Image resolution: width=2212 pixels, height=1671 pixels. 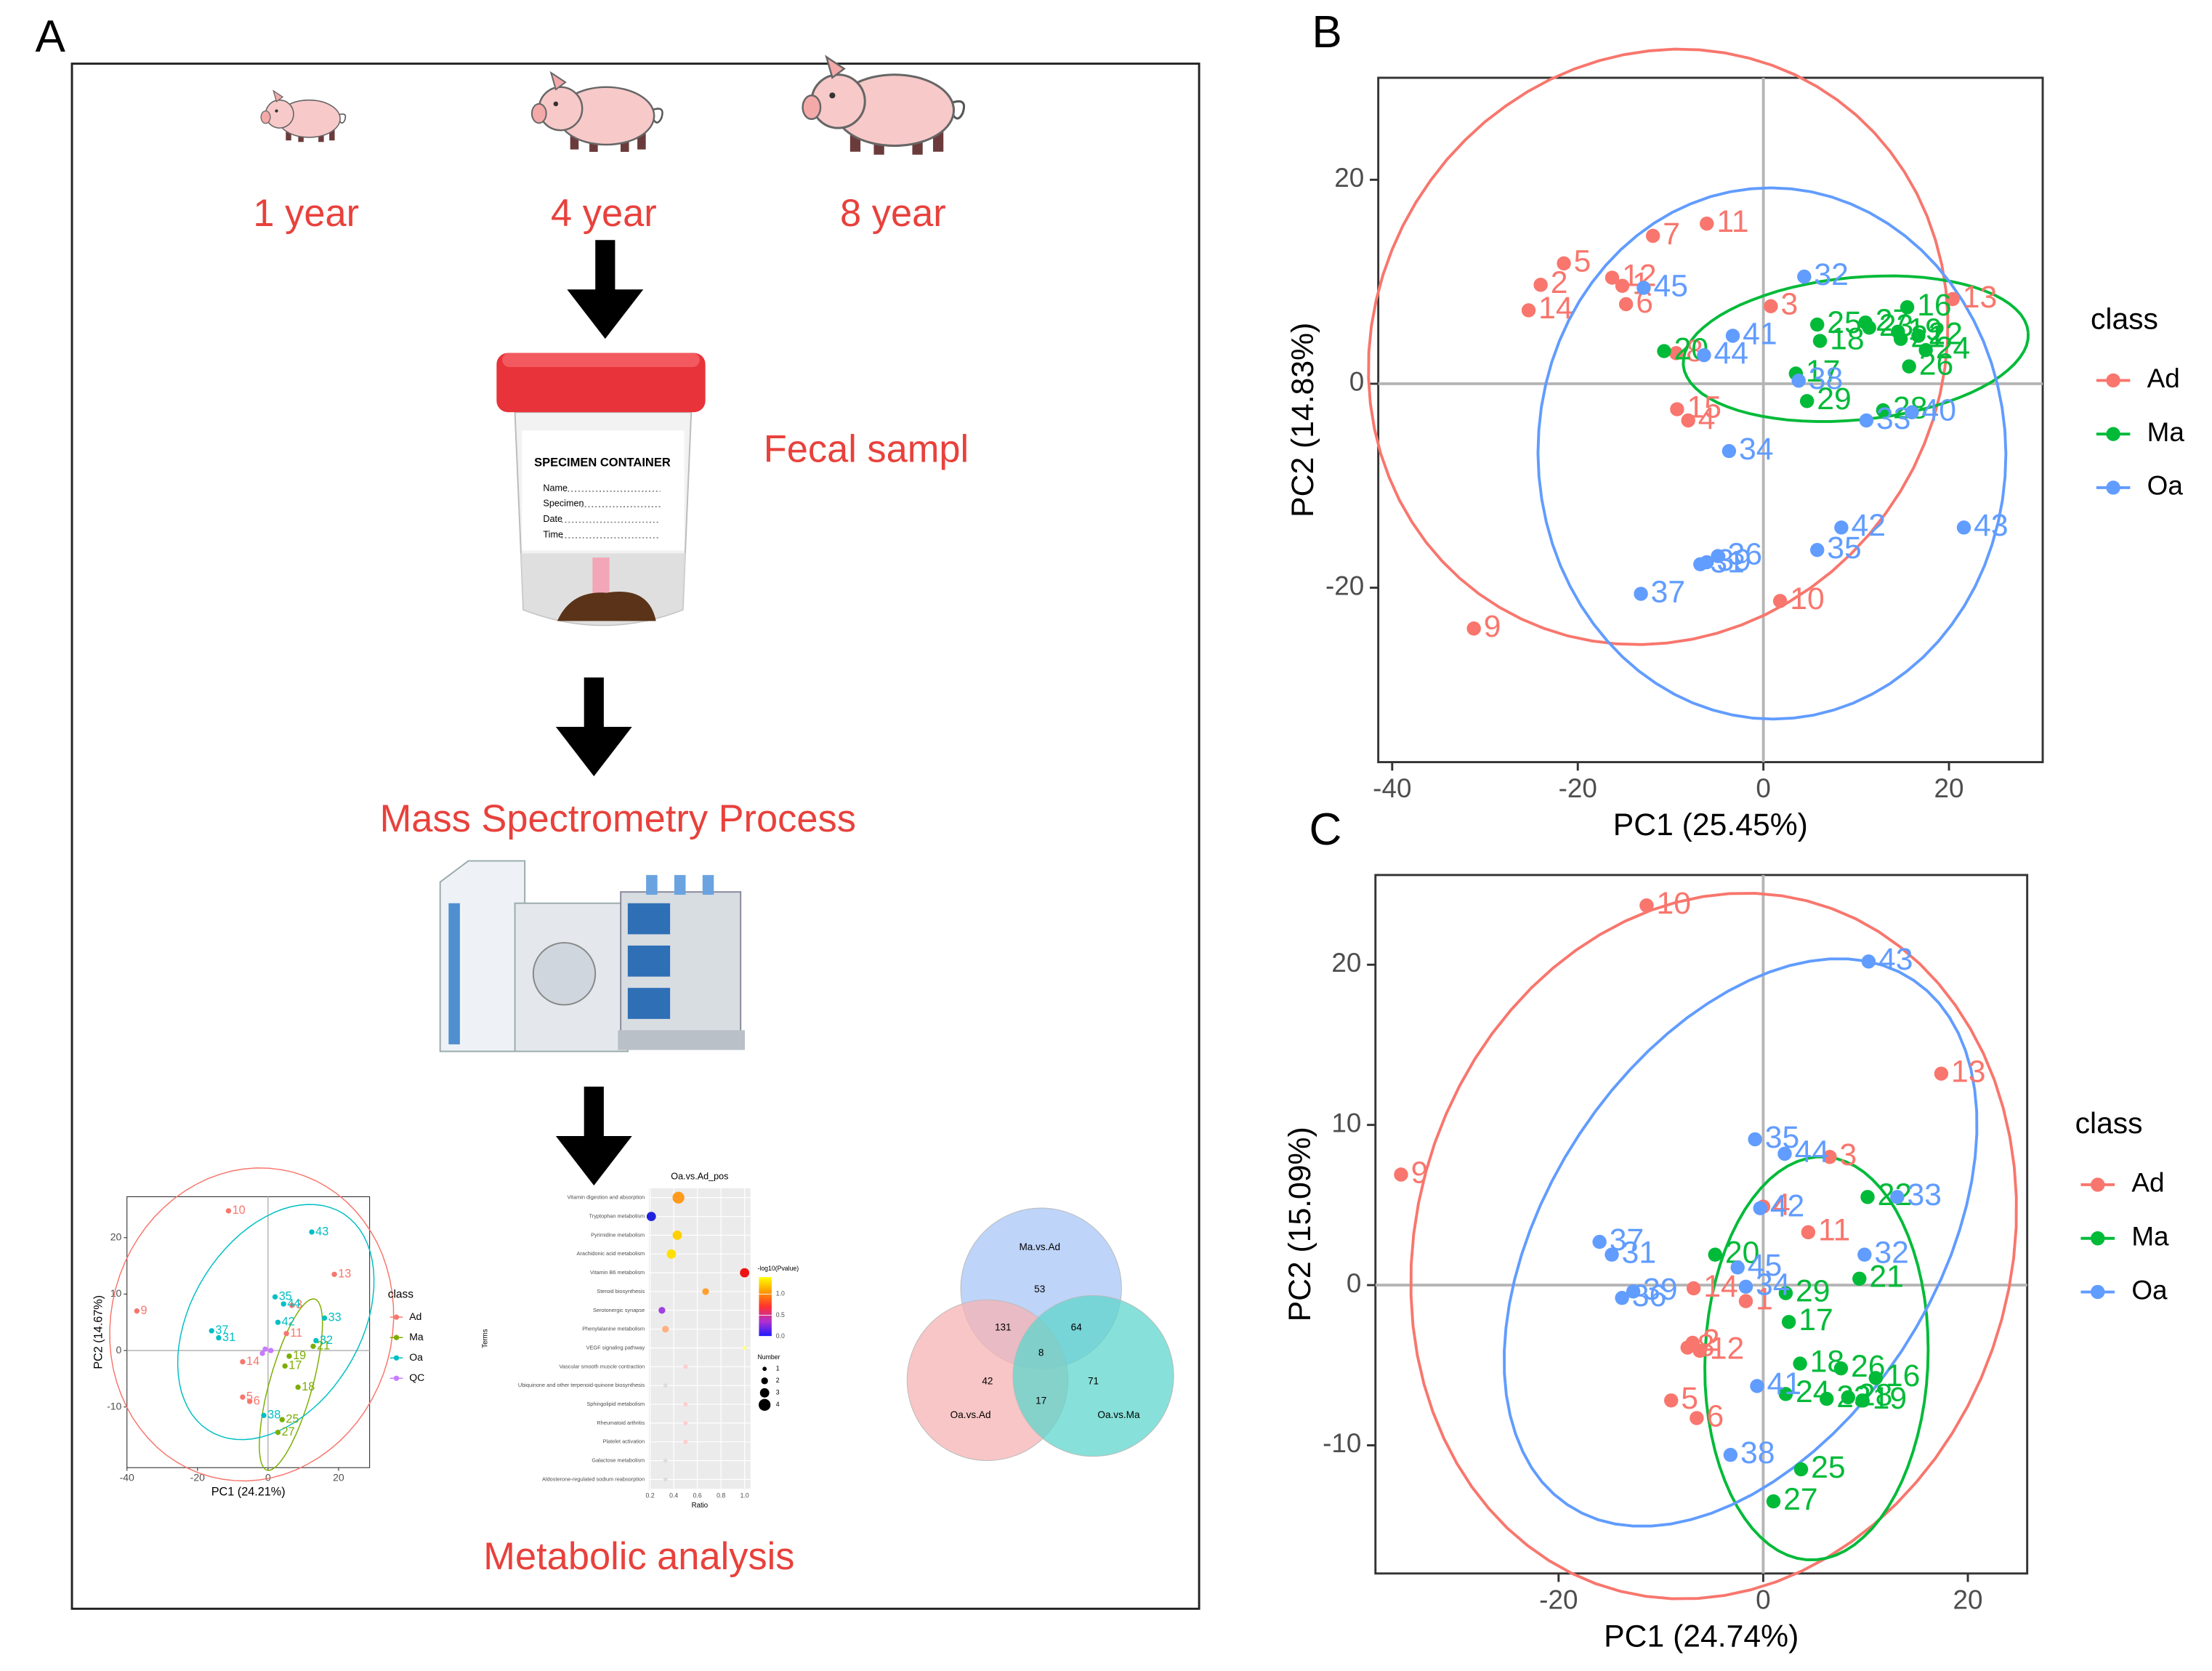 I want to click on field-lines, so click(x=611, y=515).